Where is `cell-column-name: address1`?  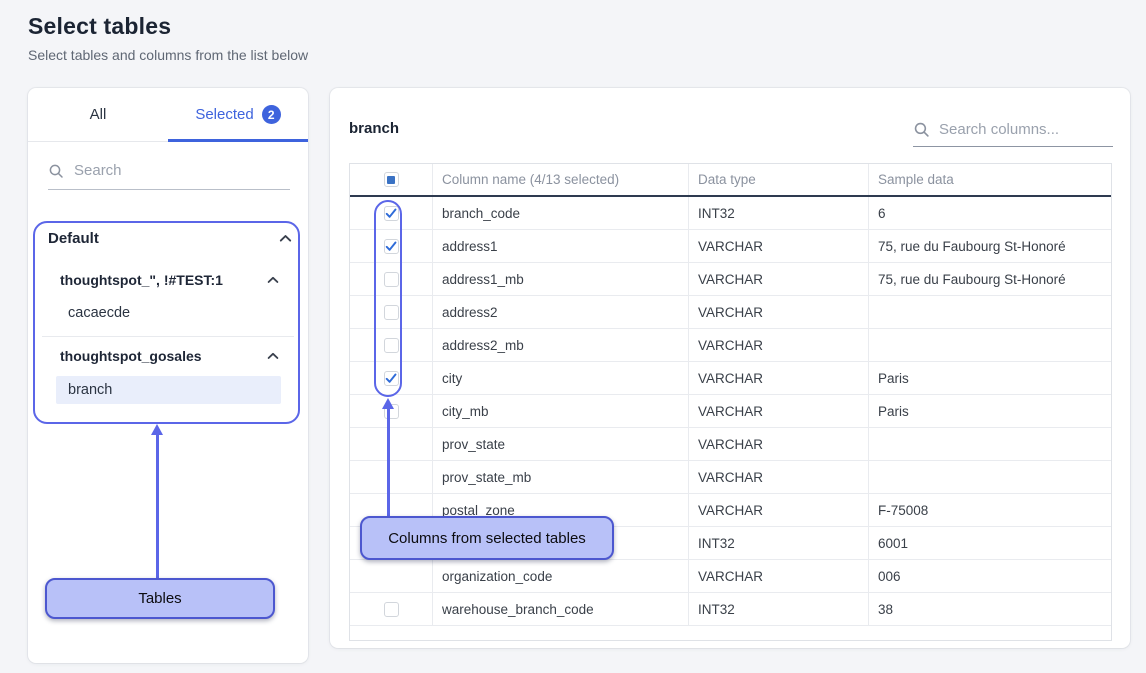 cell-column-name: address1 is located at coordinates (560, 246).